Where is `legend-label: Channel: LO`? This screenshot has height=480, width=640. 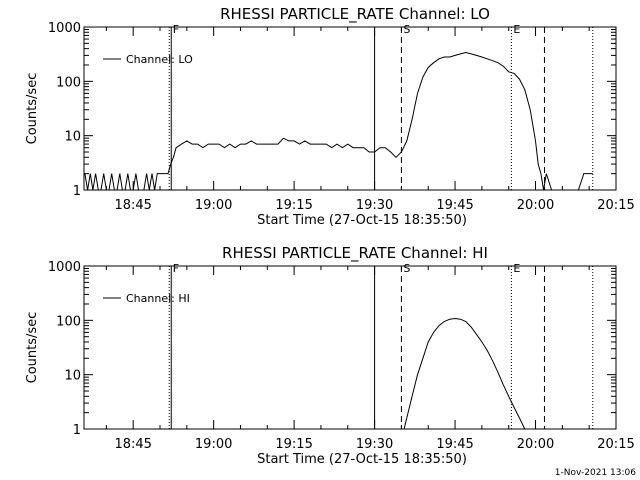 legend-label: Channel: LO is located at coordinates (159, 59).